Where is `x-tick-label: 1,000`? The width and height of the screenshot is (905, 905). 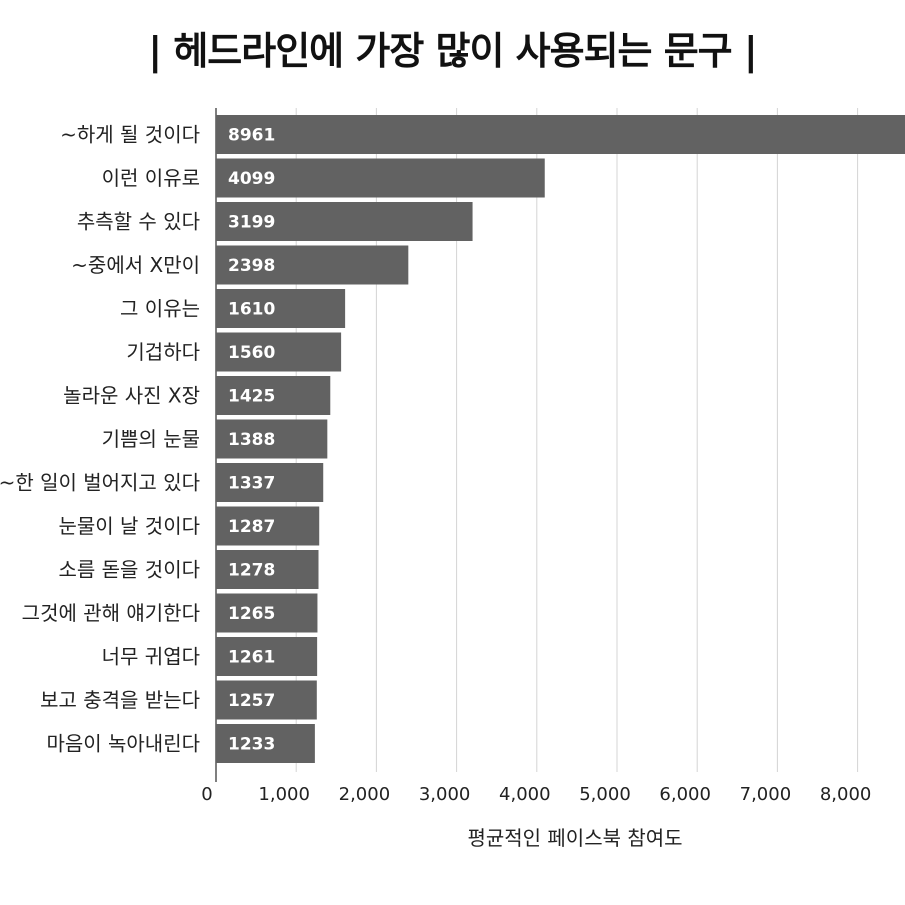
x-tick-label: 1,000 is located at coordinates (284, 794).